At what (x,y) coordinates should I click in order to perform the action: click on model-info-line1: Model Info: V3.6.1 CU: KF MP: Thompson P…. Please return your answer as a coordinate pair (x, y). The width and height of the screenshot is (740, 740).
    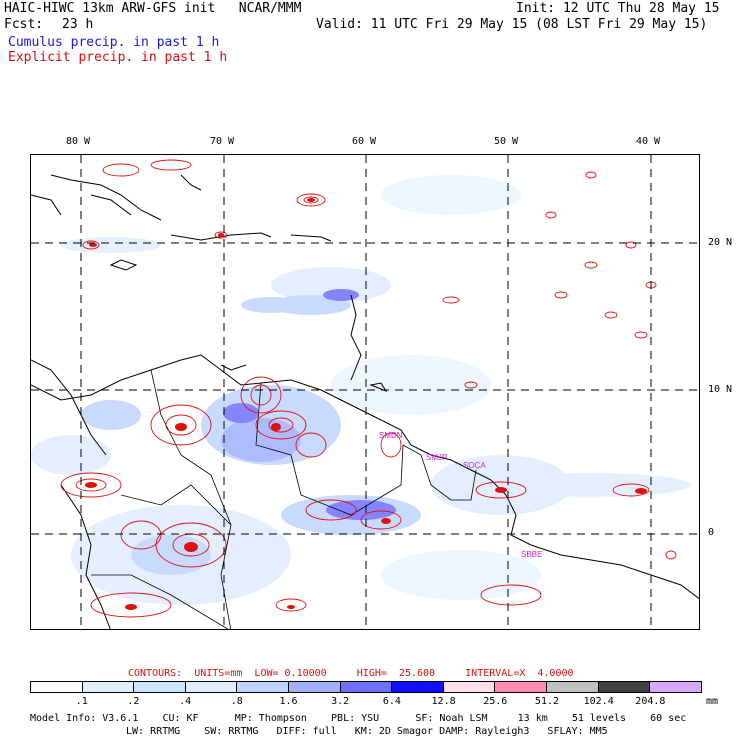
    Looking at the image, I should click on (358, 718).